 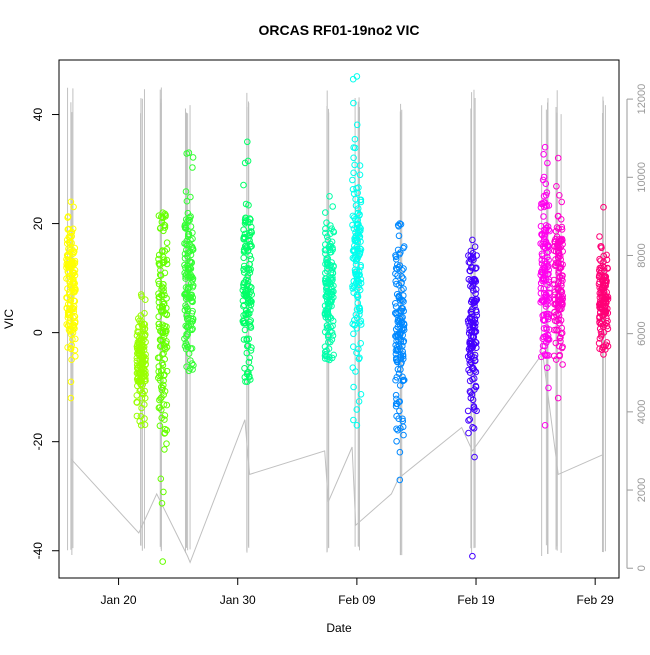 I want to click on y2-tick-label: 8000, so click(x=642, y=255).